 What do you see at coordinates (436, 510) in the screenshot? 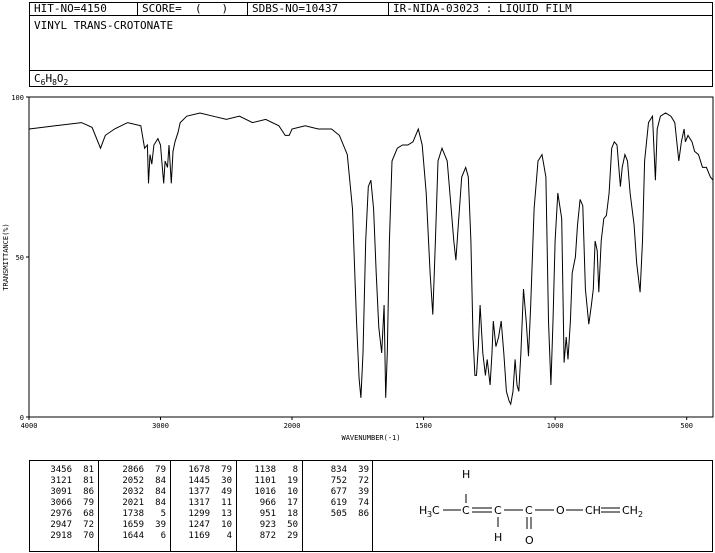
I see `structure-atom-h3c-c: C` at bounding box center [436, 510].